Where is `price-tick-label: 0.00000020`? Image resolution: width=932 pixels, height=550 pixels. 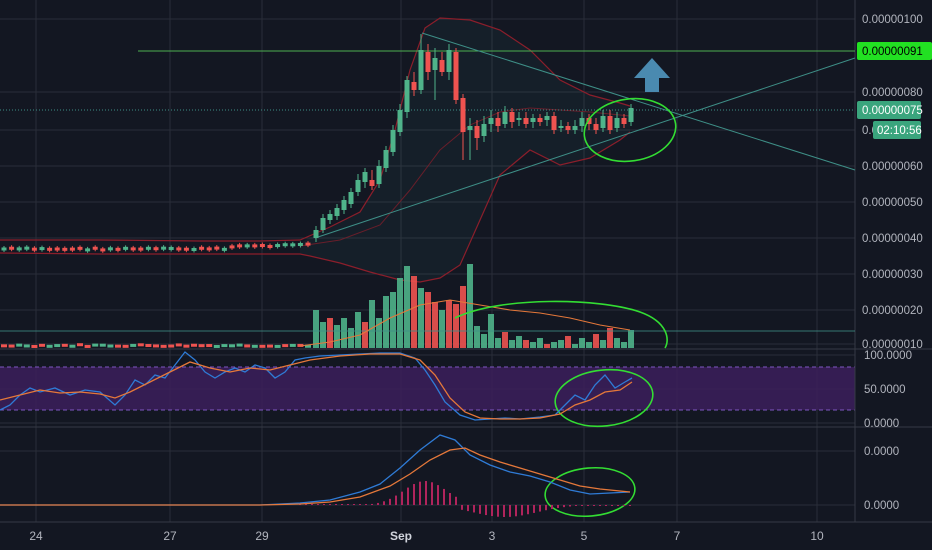
price-tick-label: 0.00000020 is located at coordinates (892, 311).